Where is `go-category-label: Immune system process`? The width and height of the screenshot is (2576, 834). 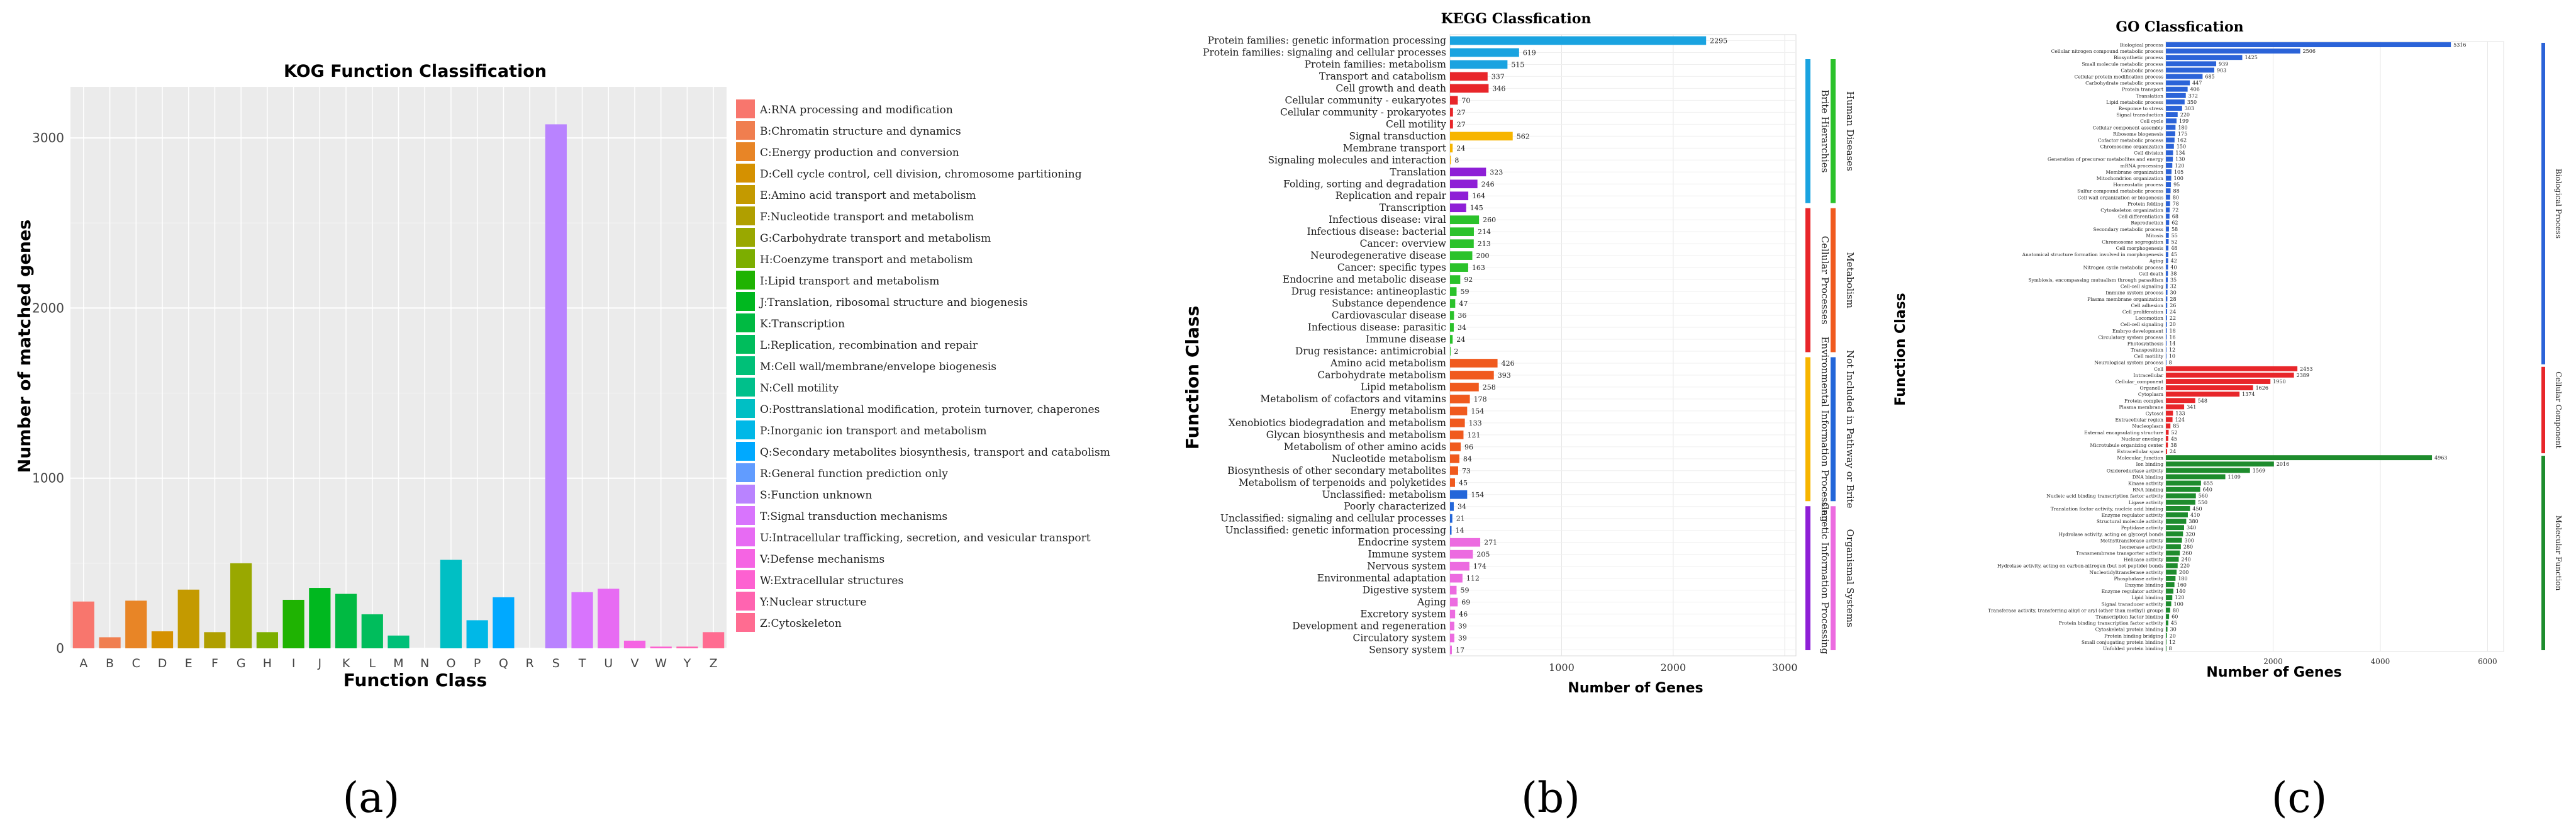
go-category-label: Immune system process is located at coordinates (2134, 293).